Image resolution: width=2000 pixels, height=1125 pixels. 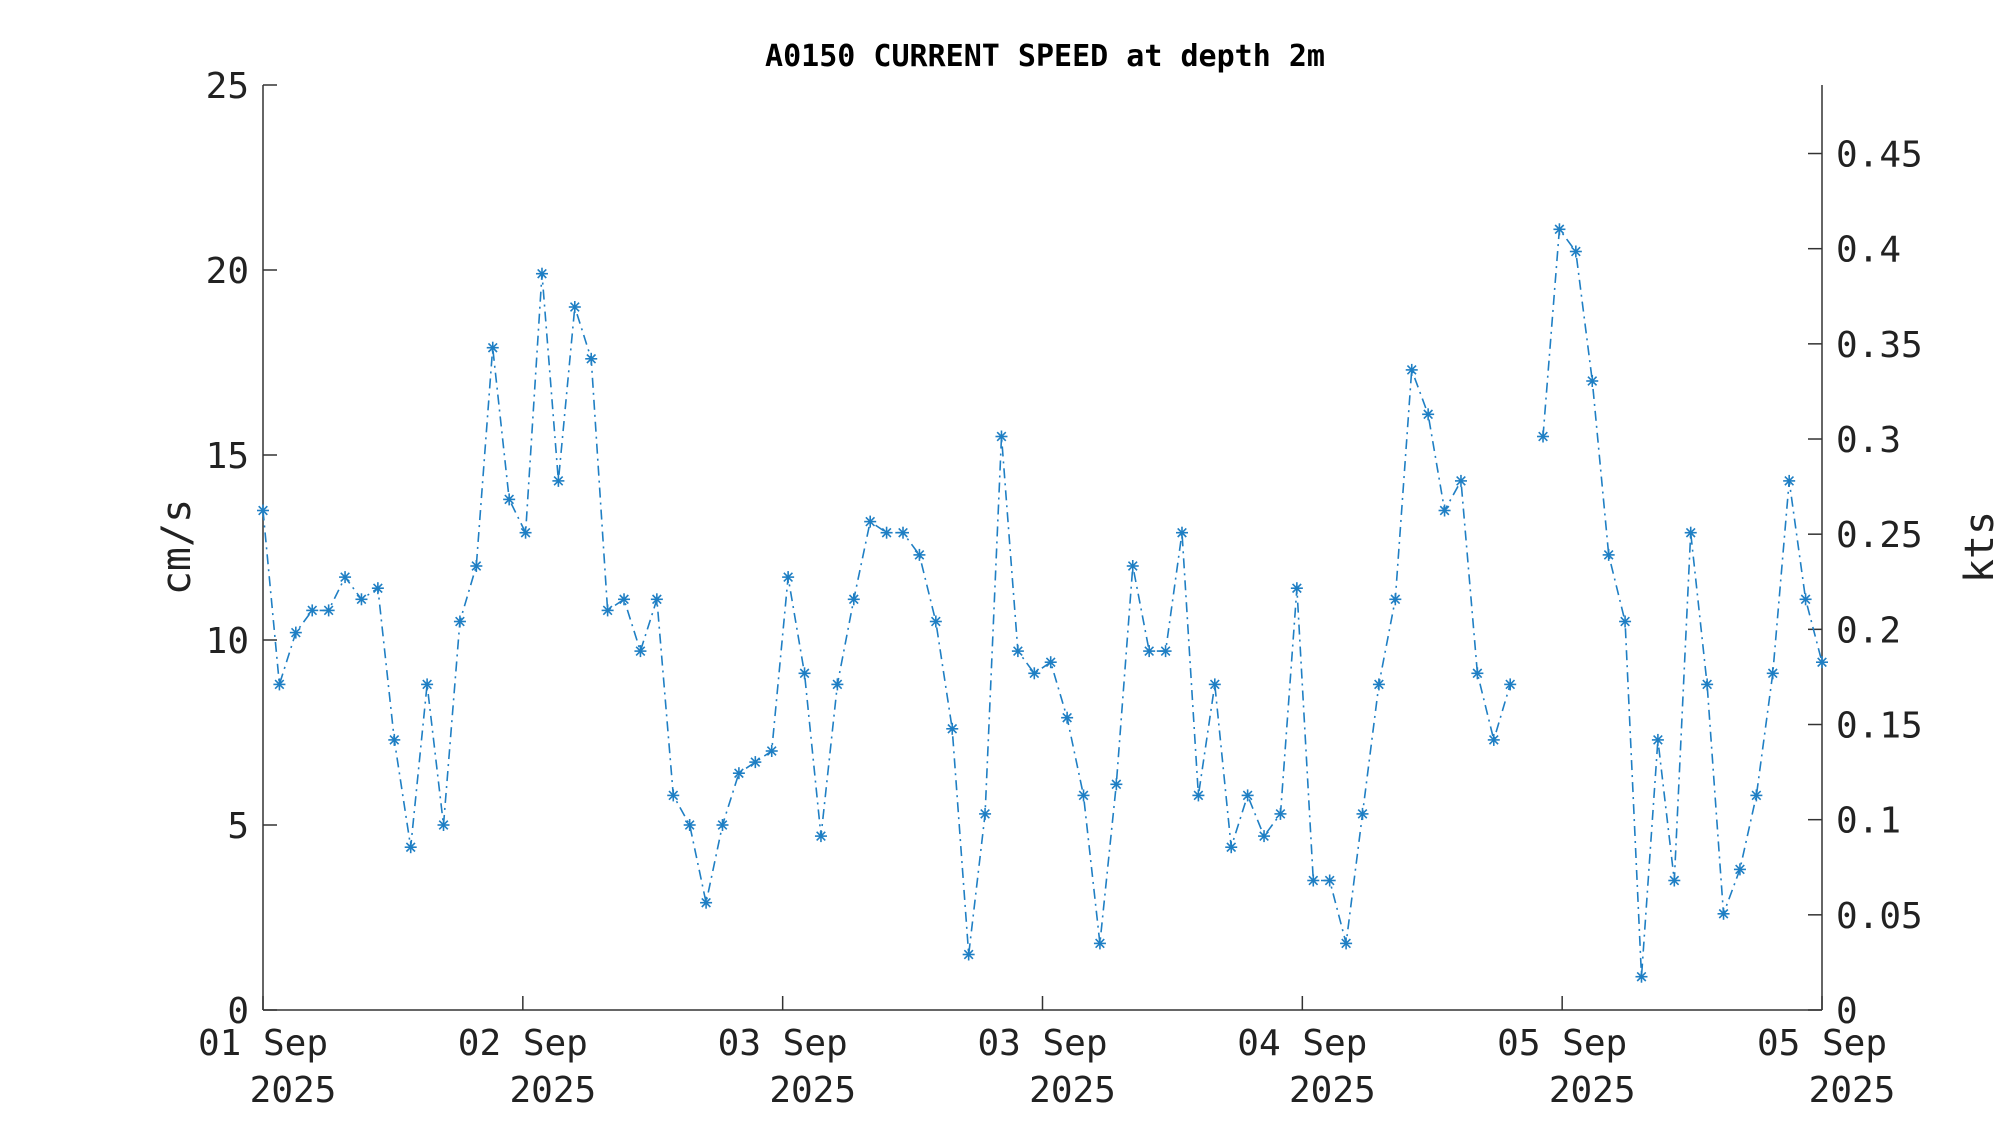 I want to click on x-tick-day: 03 Sep, so click(x=1042, y=1043).